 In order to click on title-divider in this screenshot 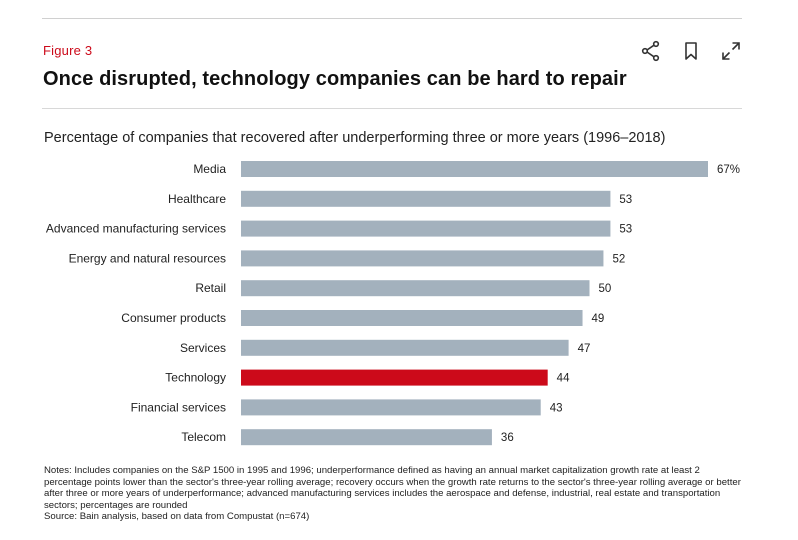, I will do `click(392, 108)`.